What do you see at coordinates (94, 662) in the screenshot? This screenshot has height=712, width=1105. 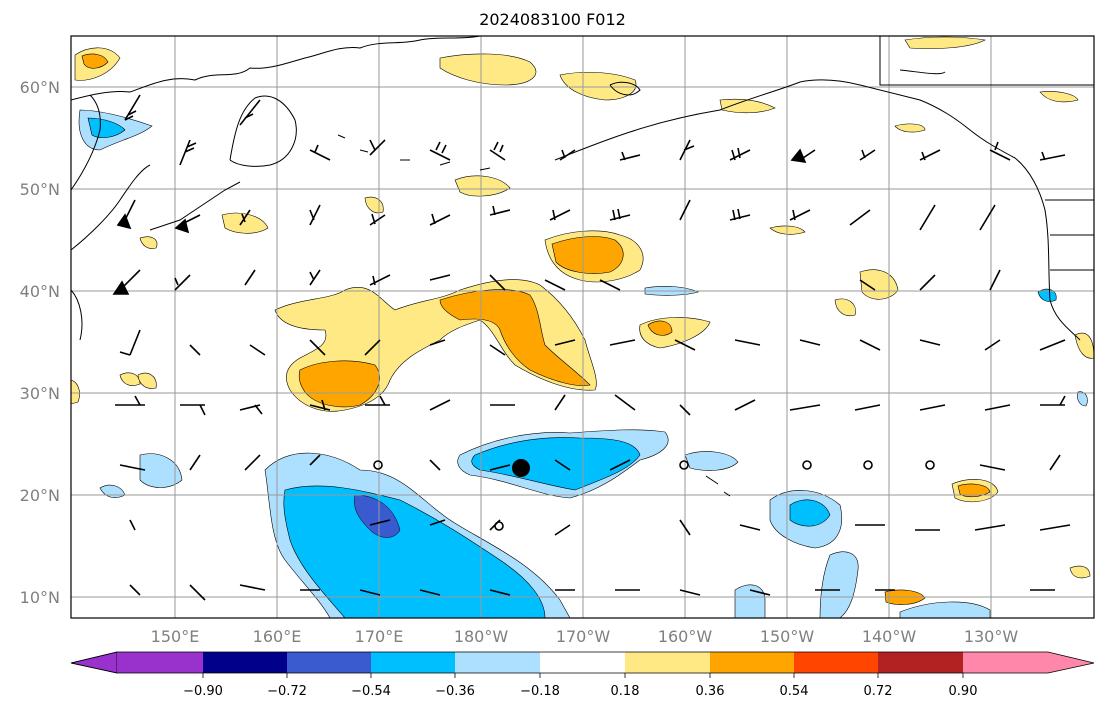 I see `colorbar-extend-left` at bounding box center [94, 662].